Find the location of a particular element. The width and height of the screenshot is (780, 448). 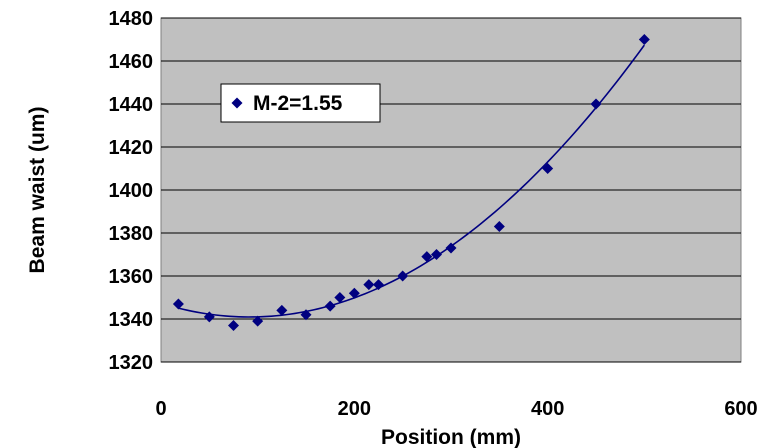

legend-marker is located at coordinates (237, 103).